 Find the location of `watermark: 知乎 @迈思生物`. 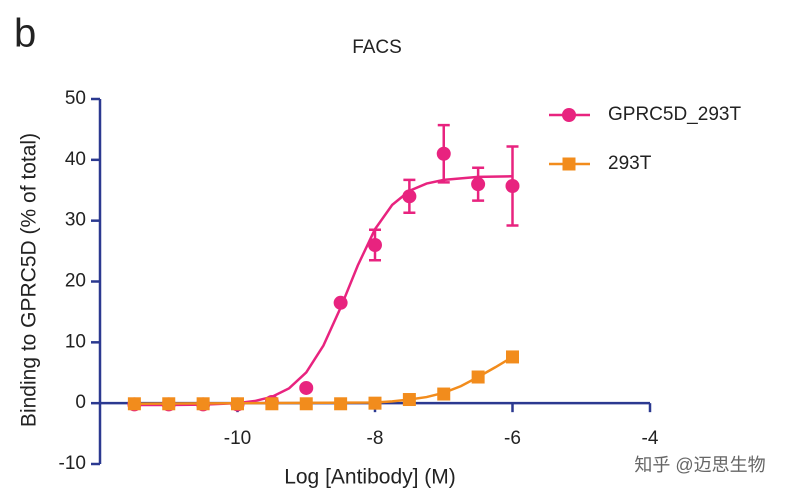

watermark: 知乎 @迈思生物 is located at coordinates (699, 465).